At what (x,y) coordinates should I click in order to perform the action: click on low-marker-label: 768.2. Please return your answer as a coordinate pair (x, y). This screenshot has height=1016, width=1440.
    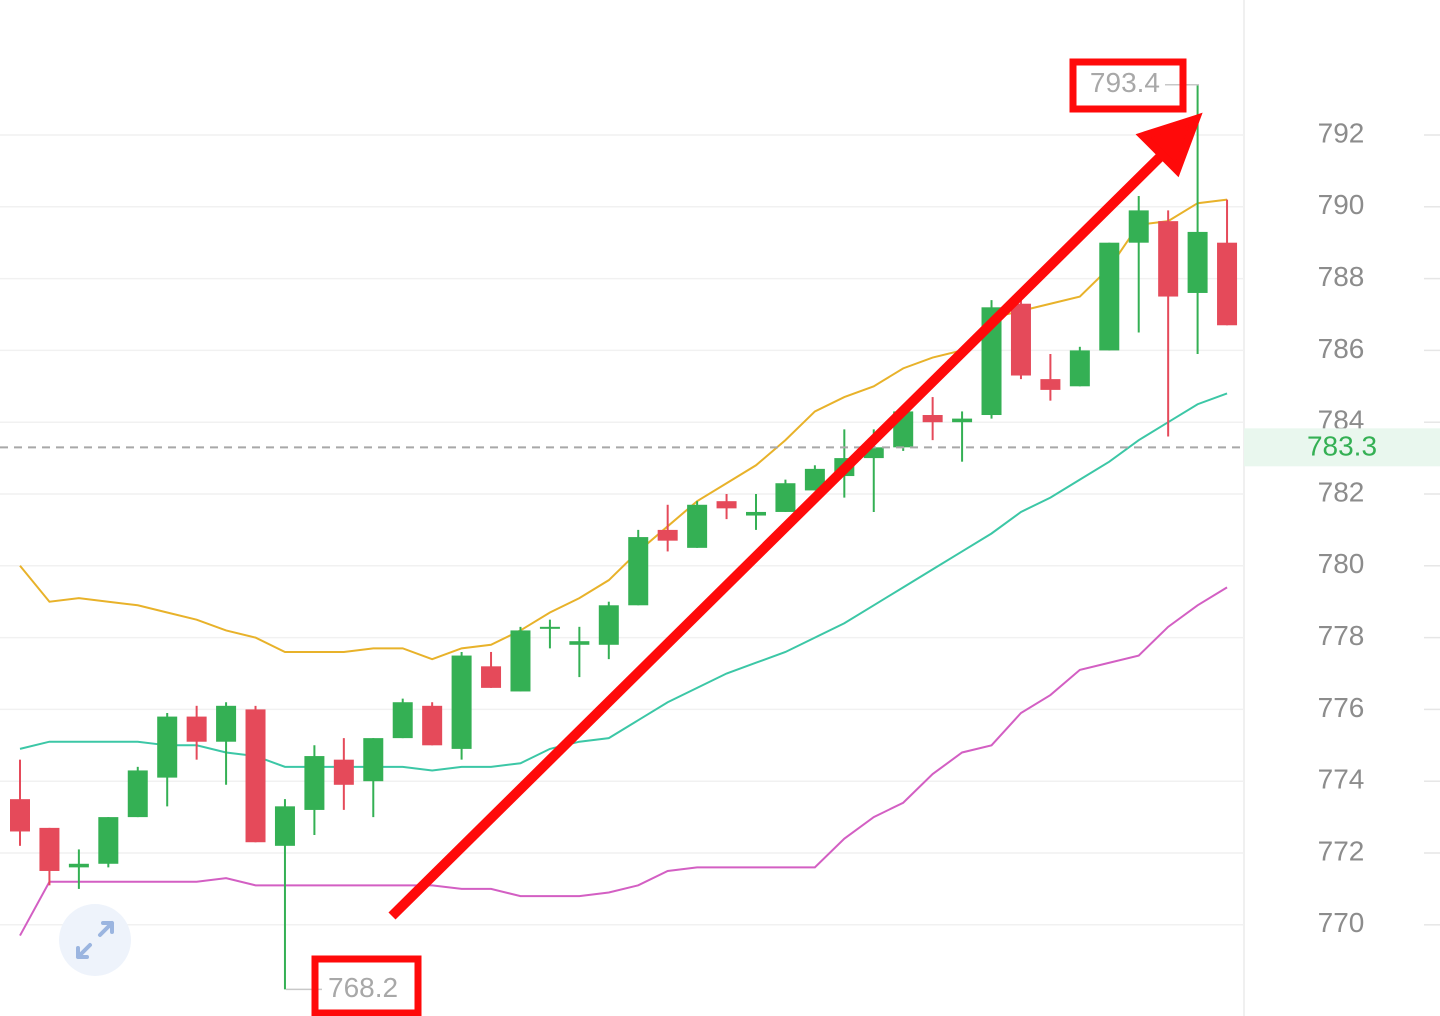
    Looking at the image, I should click on (363, 987).